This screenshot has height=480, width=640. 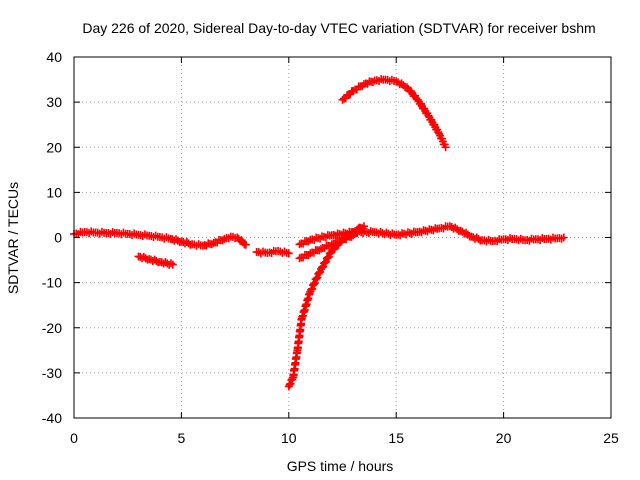 What do you see at coordinates (52, 418) in the screenshot?
I see `y-tick-label: -40` at bounding box center [52, 418].